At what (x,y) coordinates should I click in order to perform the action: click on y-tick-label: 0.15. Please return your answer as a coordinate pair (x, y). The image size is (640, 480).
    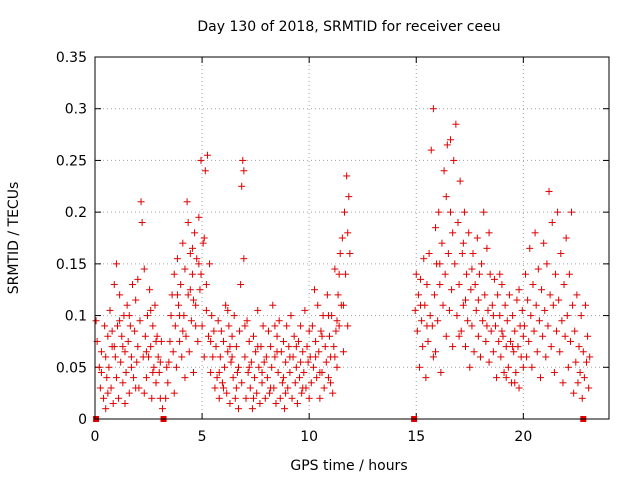
    Looking at the image, I should click on (71, 265).